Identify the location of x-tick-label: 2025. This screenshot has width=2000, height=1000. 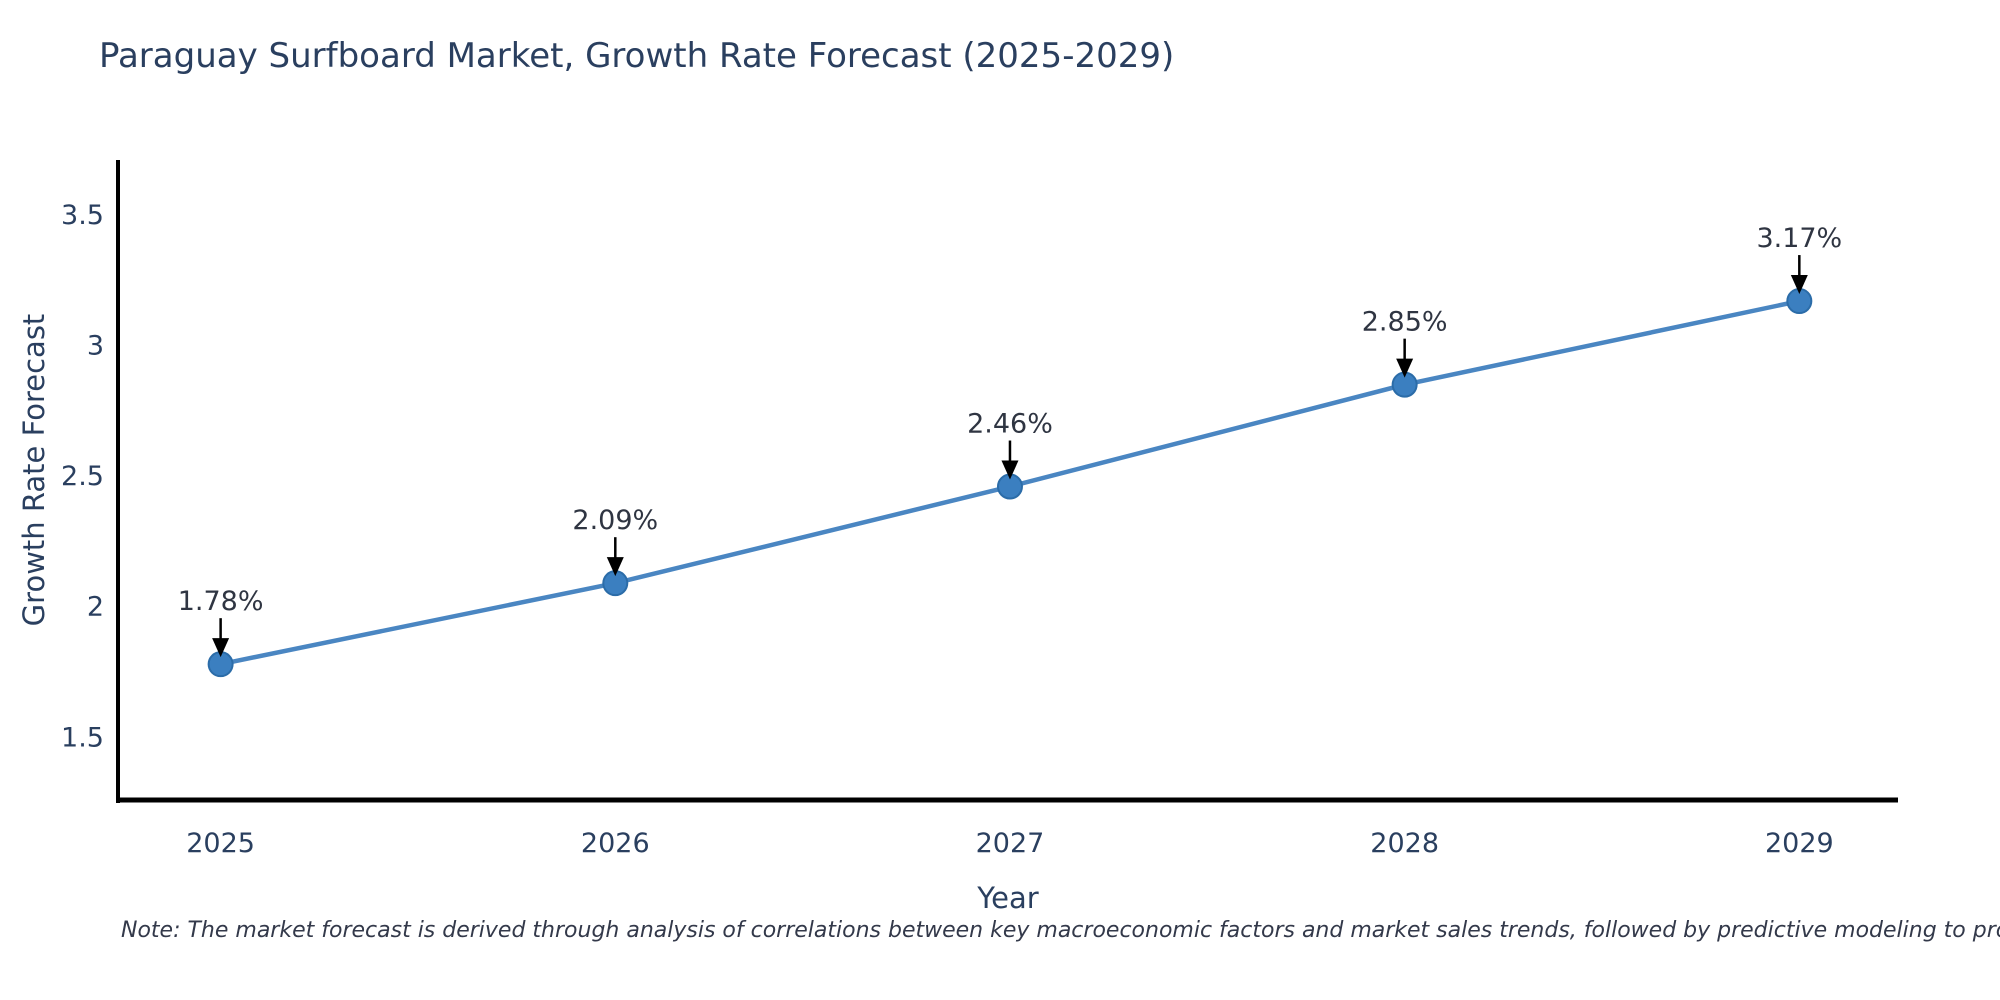
(220, 843).